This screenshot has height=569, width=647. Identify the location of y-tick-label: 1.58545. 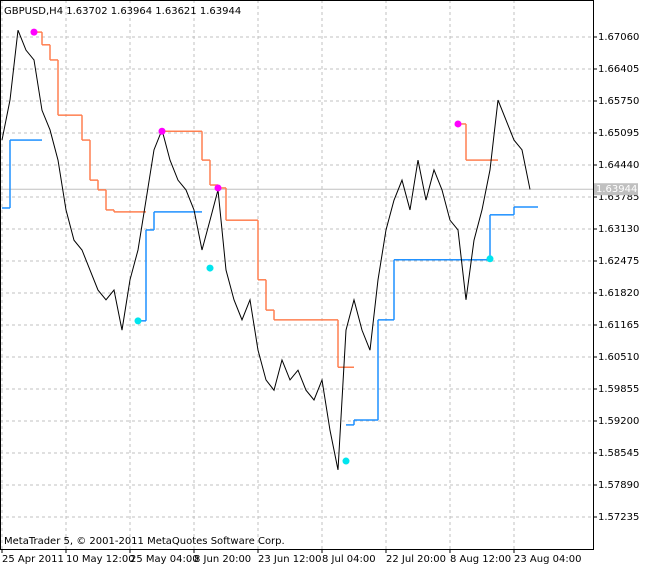
(618, 453).